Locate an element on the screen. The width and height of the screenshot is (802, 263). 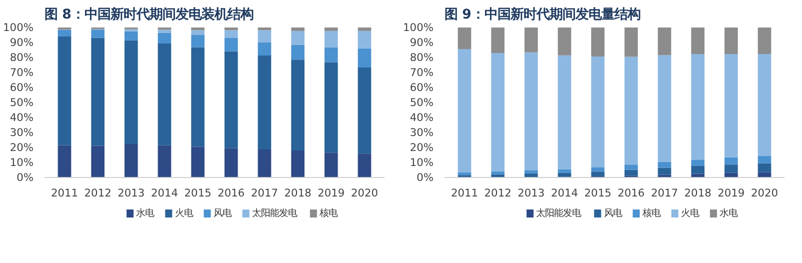
chart-title: 图 8：中国新时代期间发电装机结构 is located at coordinates (149, 14).